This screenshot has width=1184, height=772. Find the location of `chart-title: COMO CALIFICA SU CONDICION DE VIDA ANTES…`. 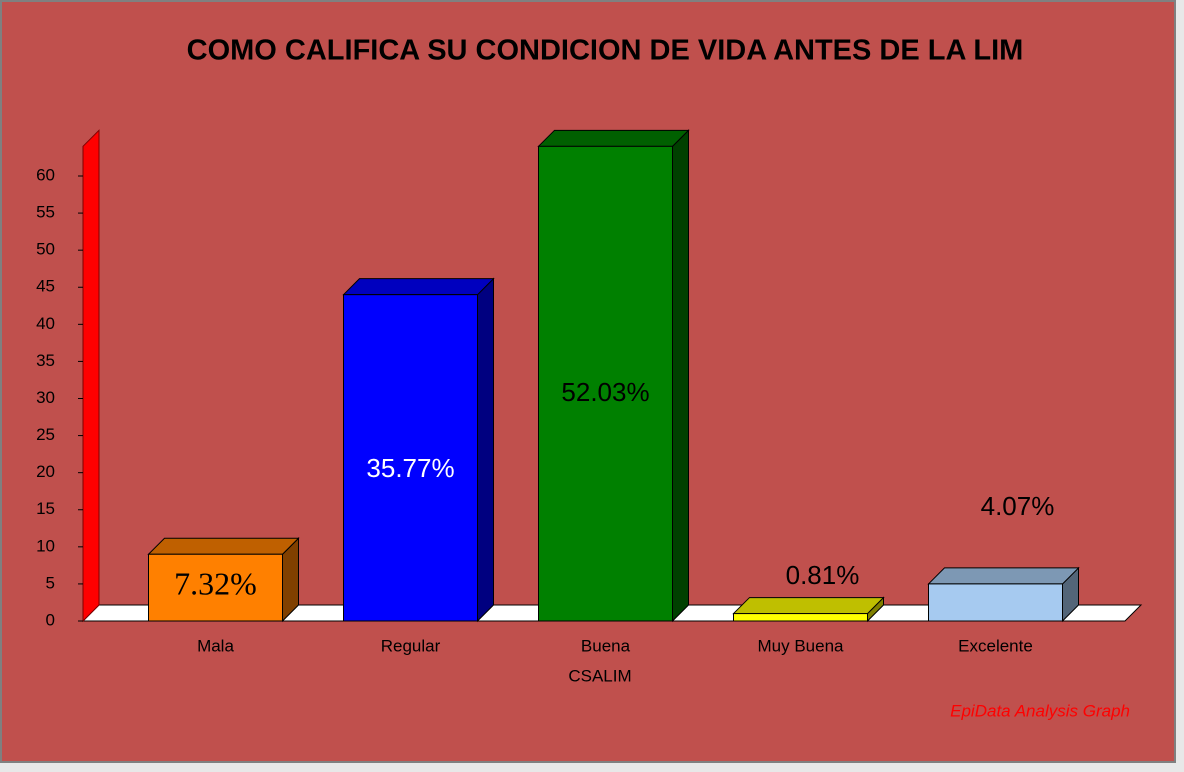

chart-title: COMO CALIFICA SU CONDICION DE VIDA ANTES… is located at coordinates (605, 51).